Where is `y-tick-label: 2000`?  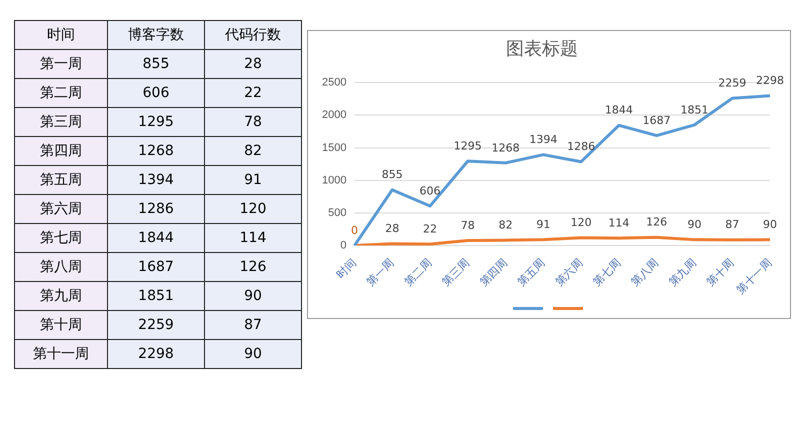
y-tick-label: 2000 is located at coordinates (334, 115).